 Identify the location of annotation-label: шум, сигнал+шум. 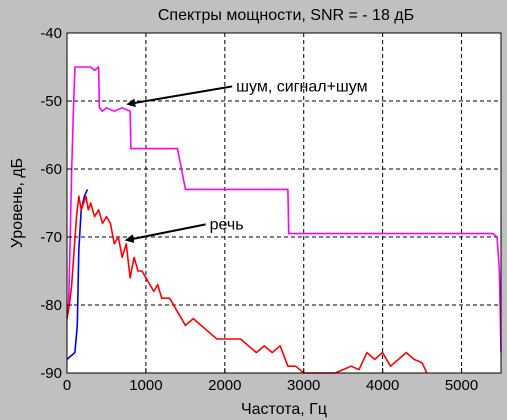
(301, 86).